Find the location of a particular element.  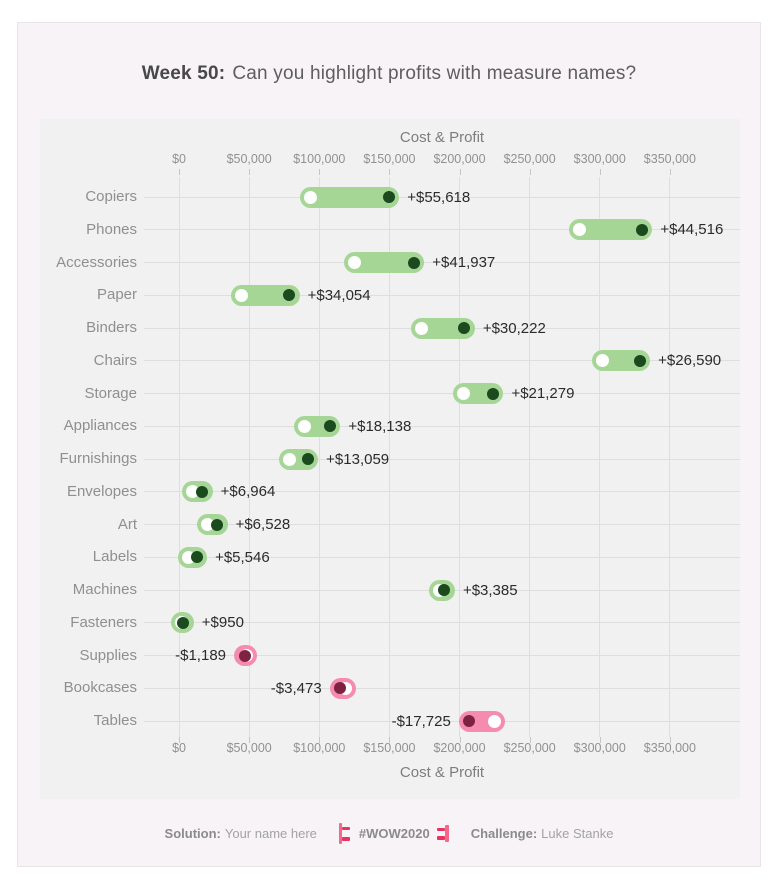

profit-value-label: +$5,546 is located at coordinates (242, 557).